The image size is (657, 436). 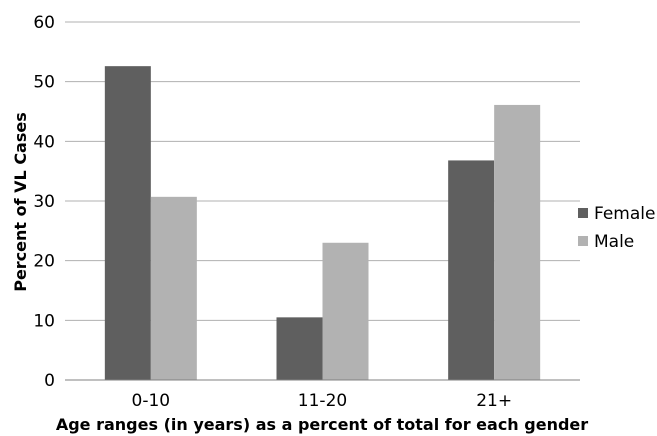 I want to click on y-tick-label: 20, so click(x=44, y=262).